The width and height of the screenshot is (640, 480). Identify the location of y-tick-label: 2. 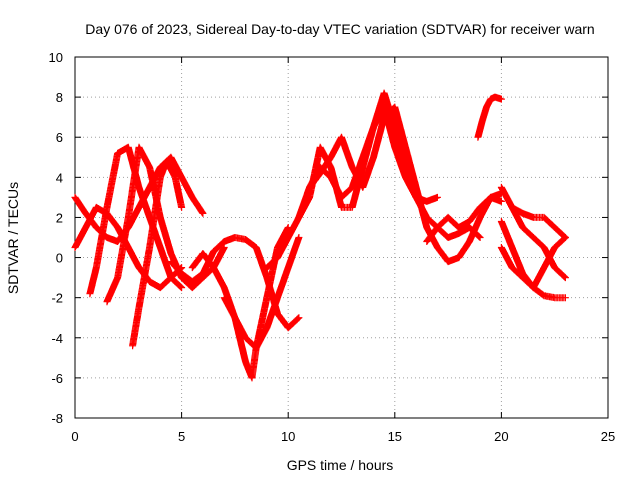
(59, 217).